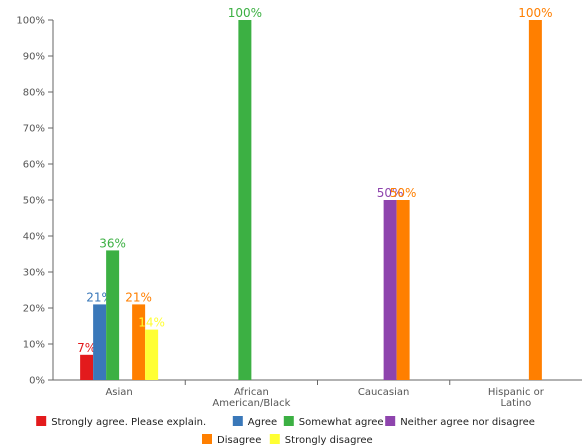 Image resolution: width=582 pixels, height=447 pixels. I want to click on legend-label: Agree, so click(262, 422).